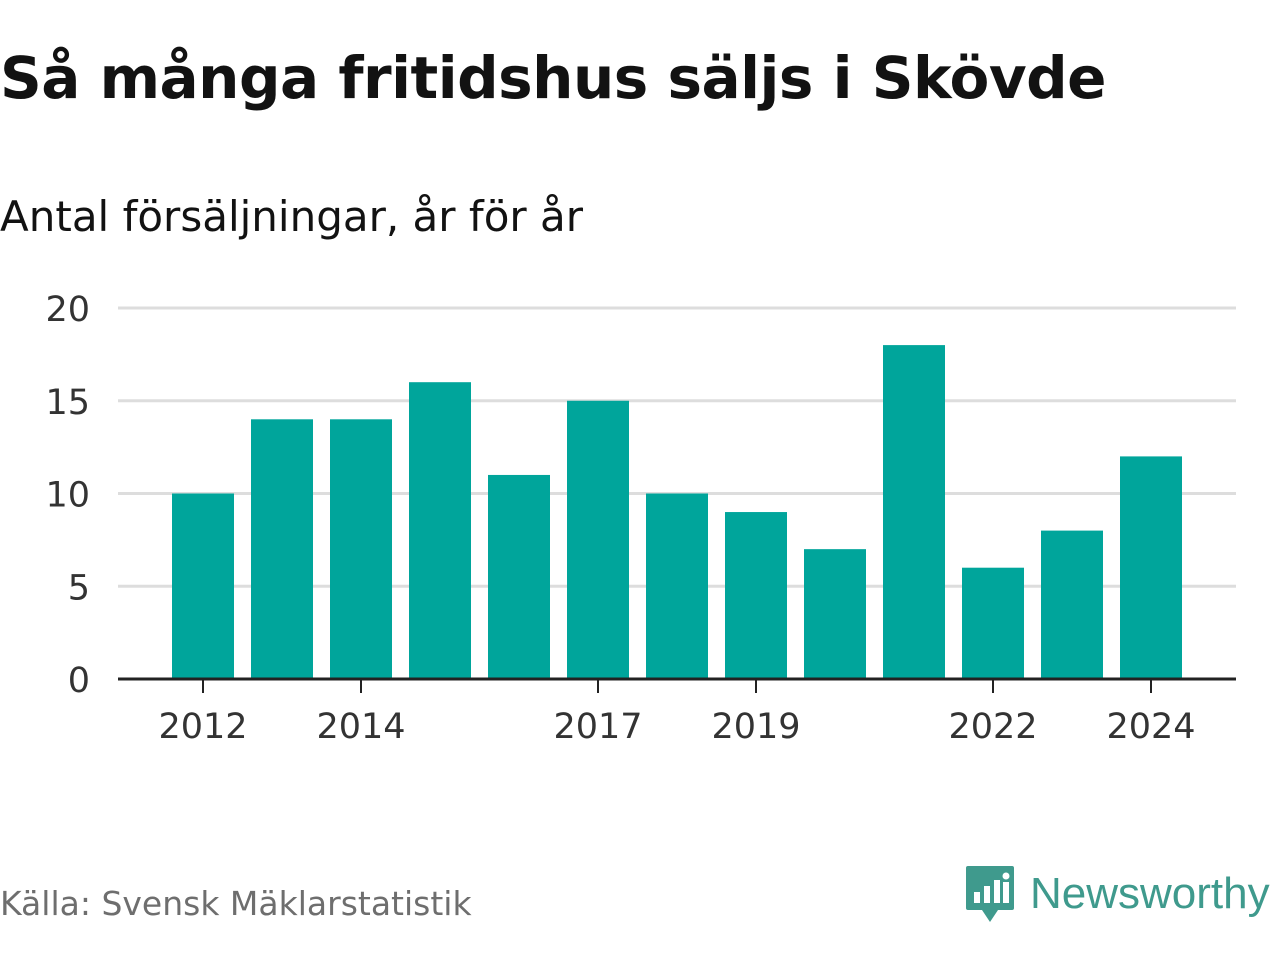  I want to click on x-tick-label: 2014, so click(360, 727).